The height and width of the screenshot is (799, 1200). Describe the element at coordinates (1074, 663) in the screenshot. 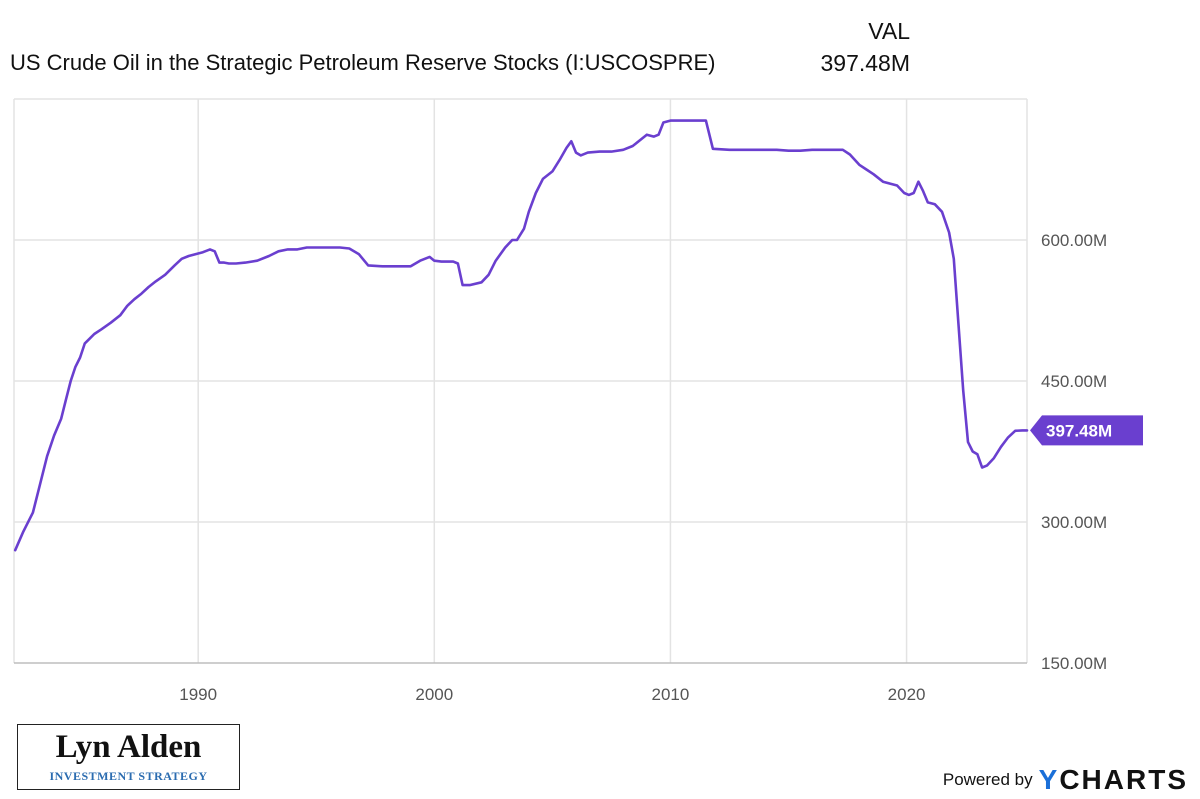

I see `y-tick-label: 150.00M` at that location.